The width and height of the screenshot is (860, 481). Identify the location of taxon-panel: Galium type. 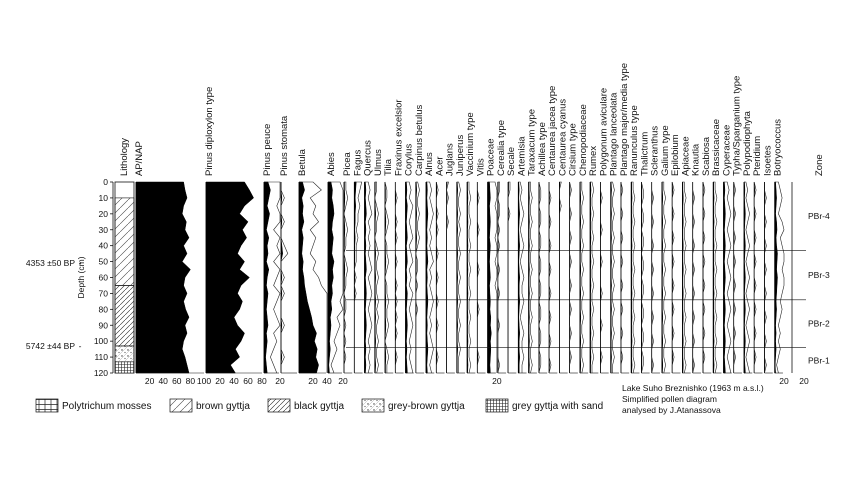
(665, 249).